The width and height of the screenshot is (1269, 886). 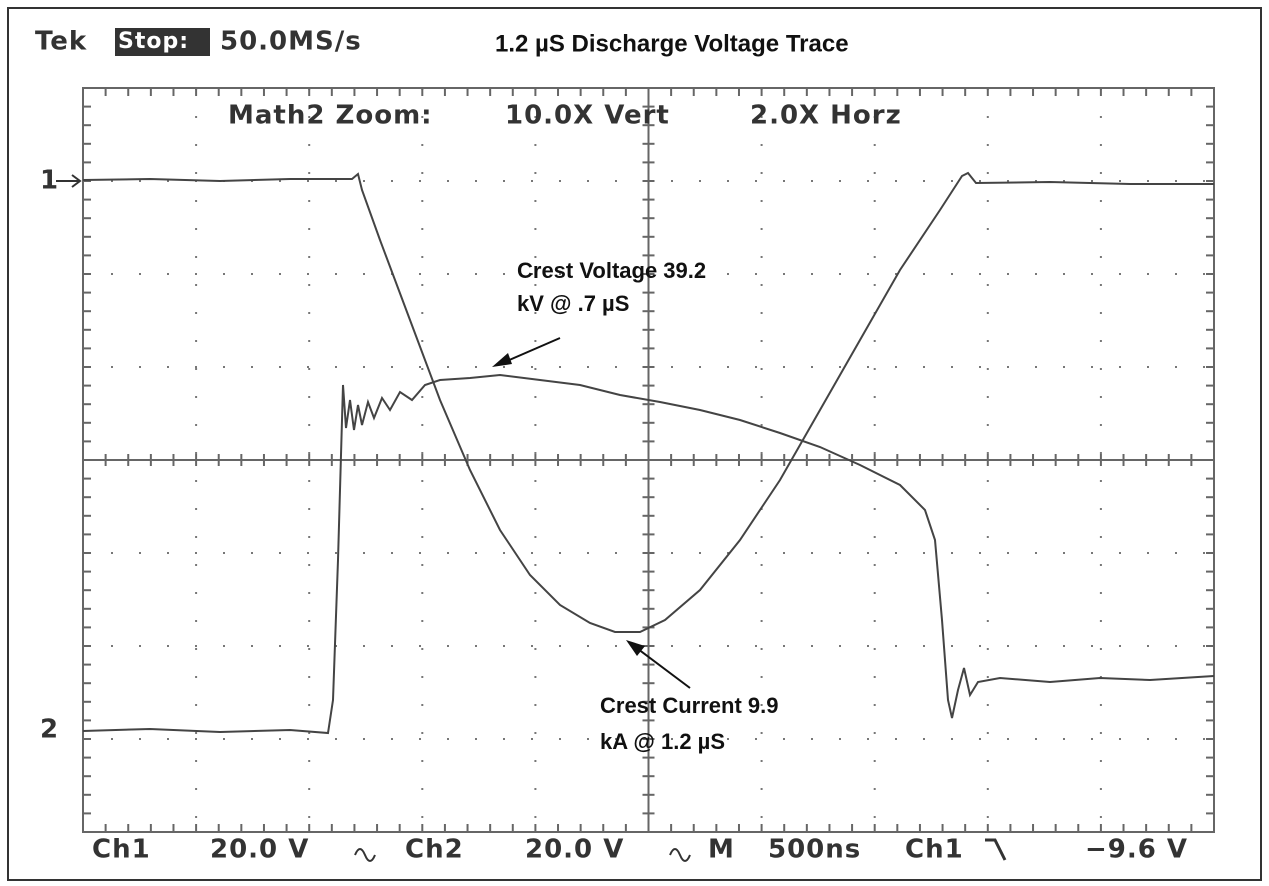 What do you see at coordinates (259, 850) in the screenshot?
I see `footer-ch1-scale: 20.0 V` at bounding box center [259, 850].